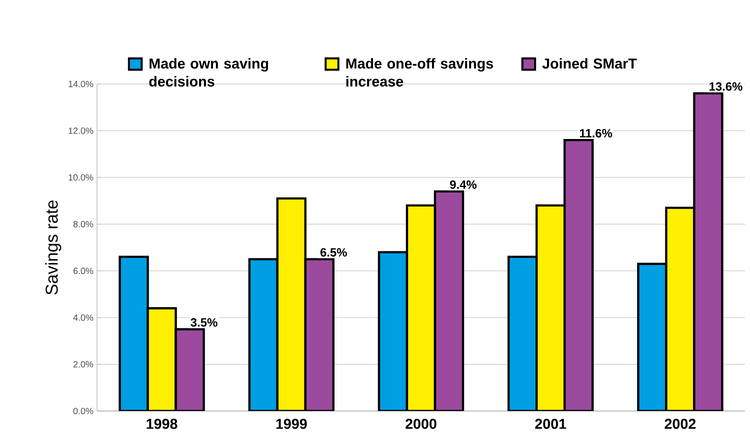 The image size is (750, 443). Describe the element at coordinates (83, 411) in the screenshot. I see `y-tick-label: 0.0%` at that location.